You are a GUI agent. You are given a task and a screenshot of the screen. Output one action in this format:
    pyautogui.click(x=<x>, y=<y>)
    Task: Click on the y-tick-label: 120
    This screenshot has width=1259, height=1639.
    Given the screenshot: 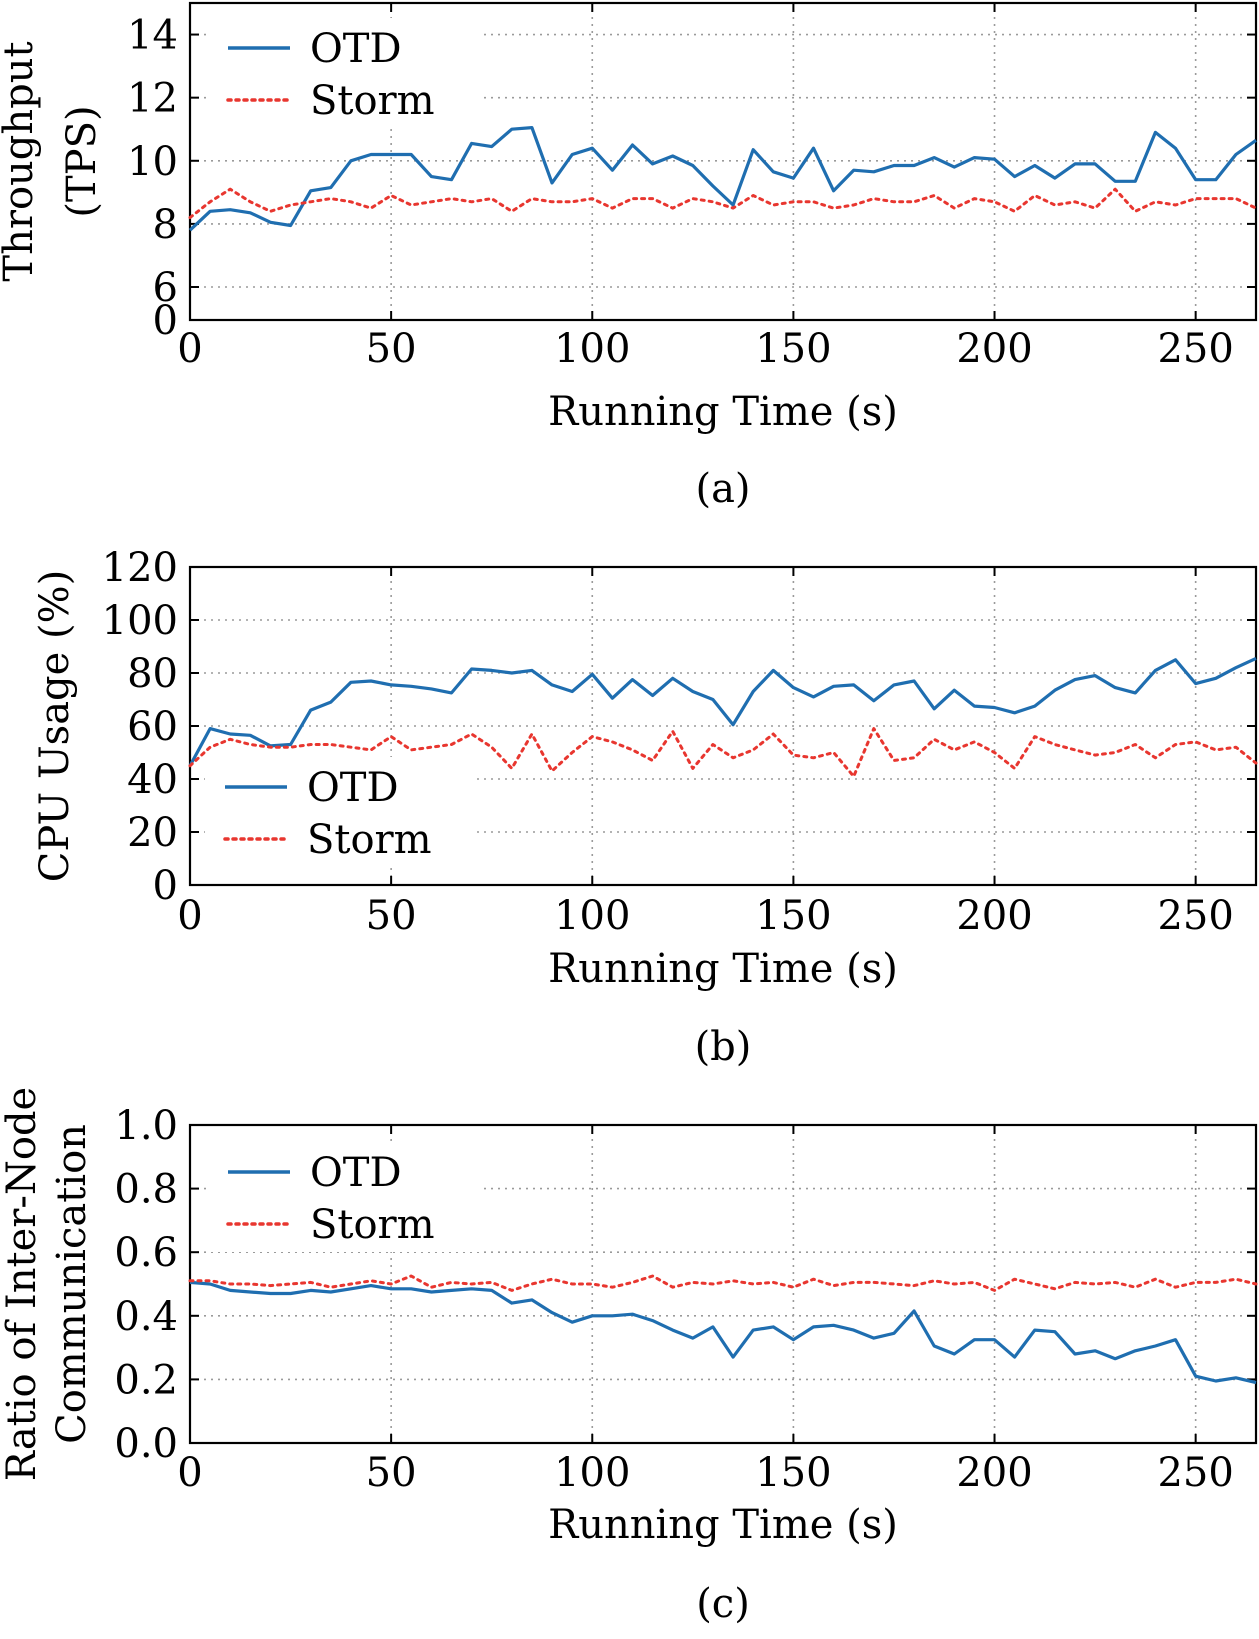 What is the action you would take?
    pyautogui.click(x=140, y=568)
    